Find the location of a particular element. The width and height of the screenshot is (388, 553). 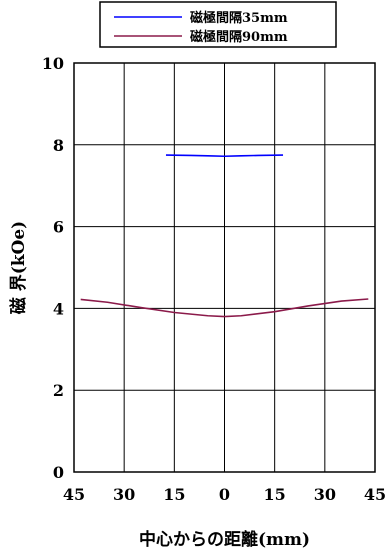

y-tick-label: 4 is located at coordinates (58, 308).